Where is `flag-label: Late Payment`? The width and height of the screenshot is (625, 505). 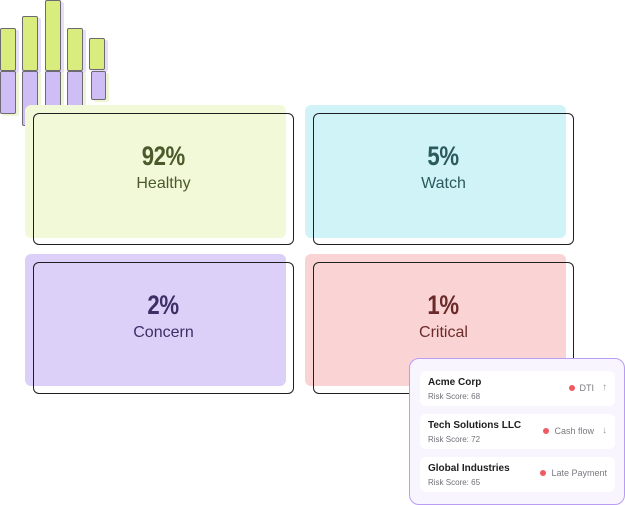
flag-label: Late Payment is located at coordinates (579, 473).